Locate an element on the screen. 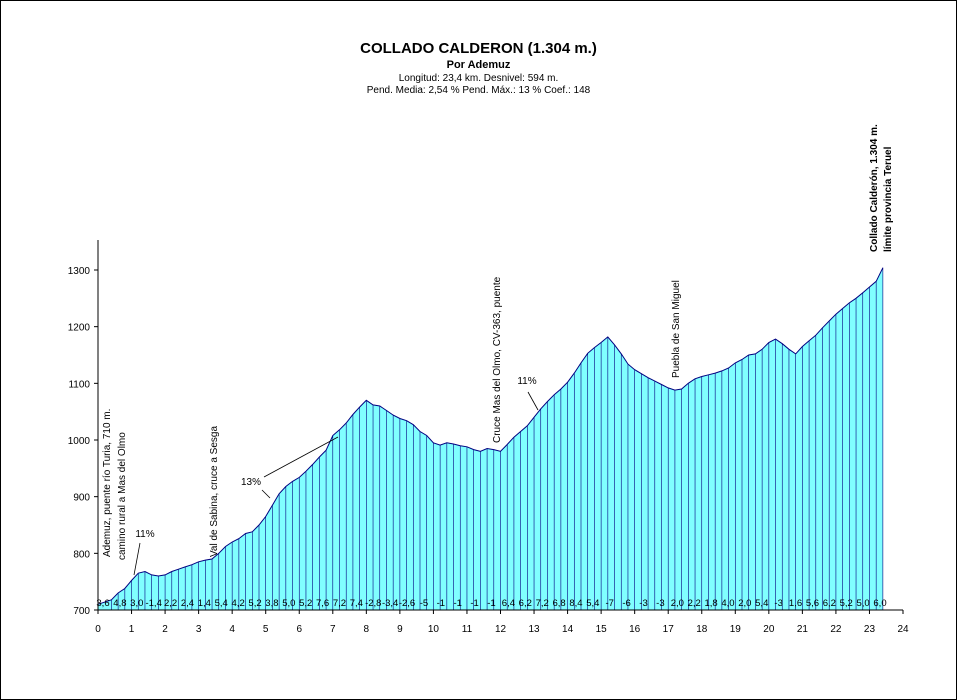 The image size is (957, 700). place-annotation: Val de Sabina, cruce a Sesga is located at coordinates (214, 491).